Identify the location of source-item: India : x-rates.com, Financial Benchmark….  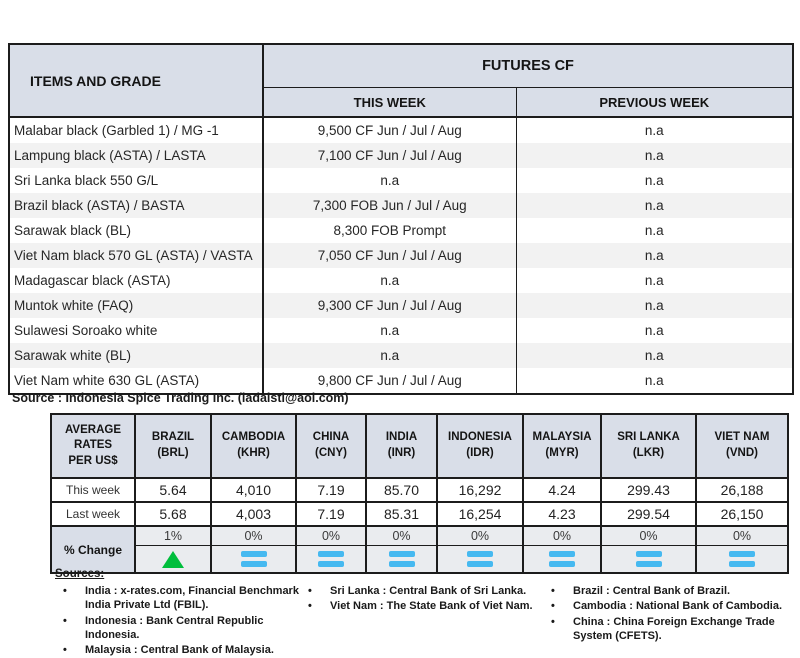
(177, 598).